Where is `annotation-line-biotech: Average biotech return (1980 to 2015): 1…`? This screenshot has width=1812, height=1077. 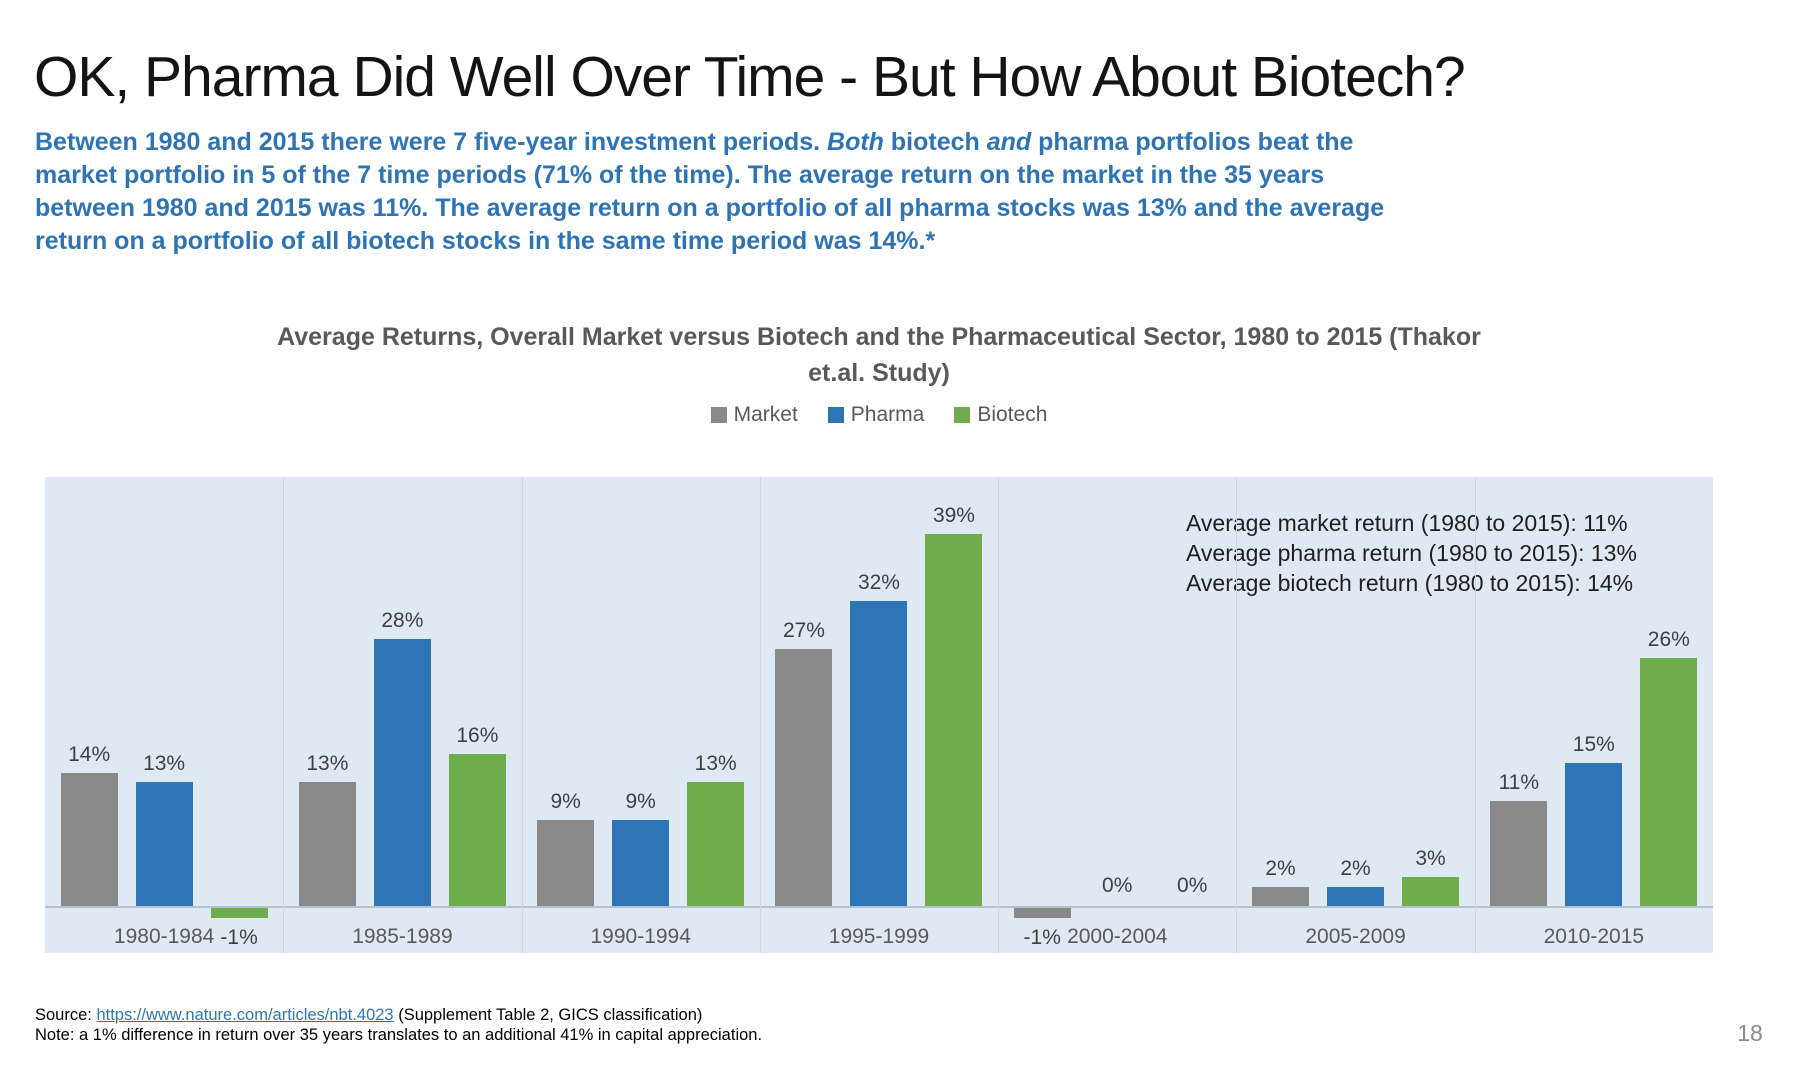
annotation-line-biotech: Average biotech return (1980 to 2015): 1… is located at coordinates (1410, 583).